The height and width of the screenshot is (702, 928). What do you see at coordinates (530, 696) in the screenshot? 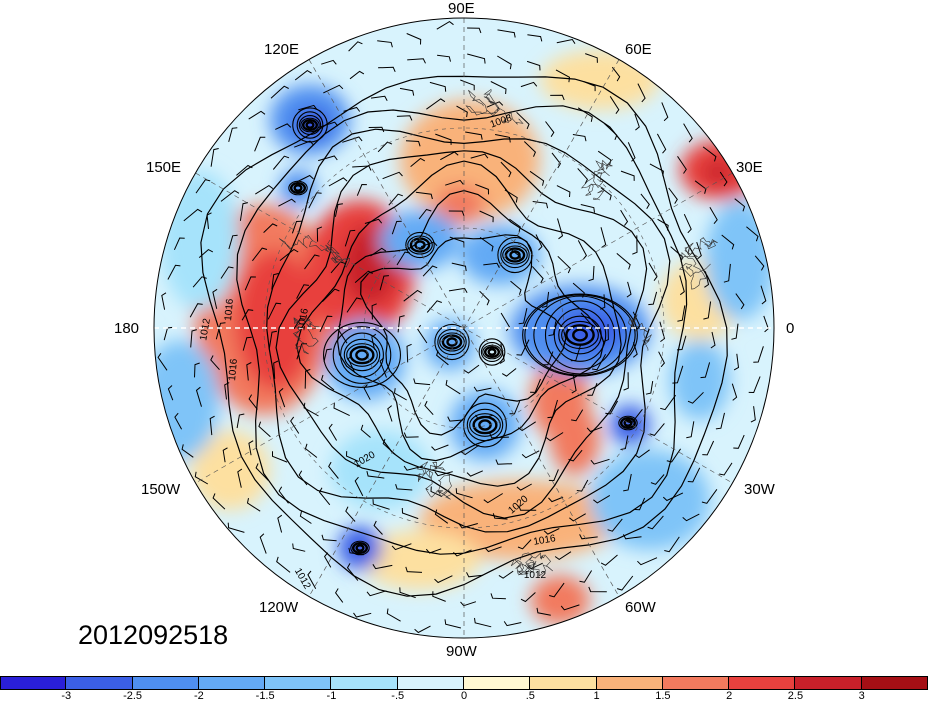
I see `colorbar-tick-label: .5` at bounding box center [530, 696].